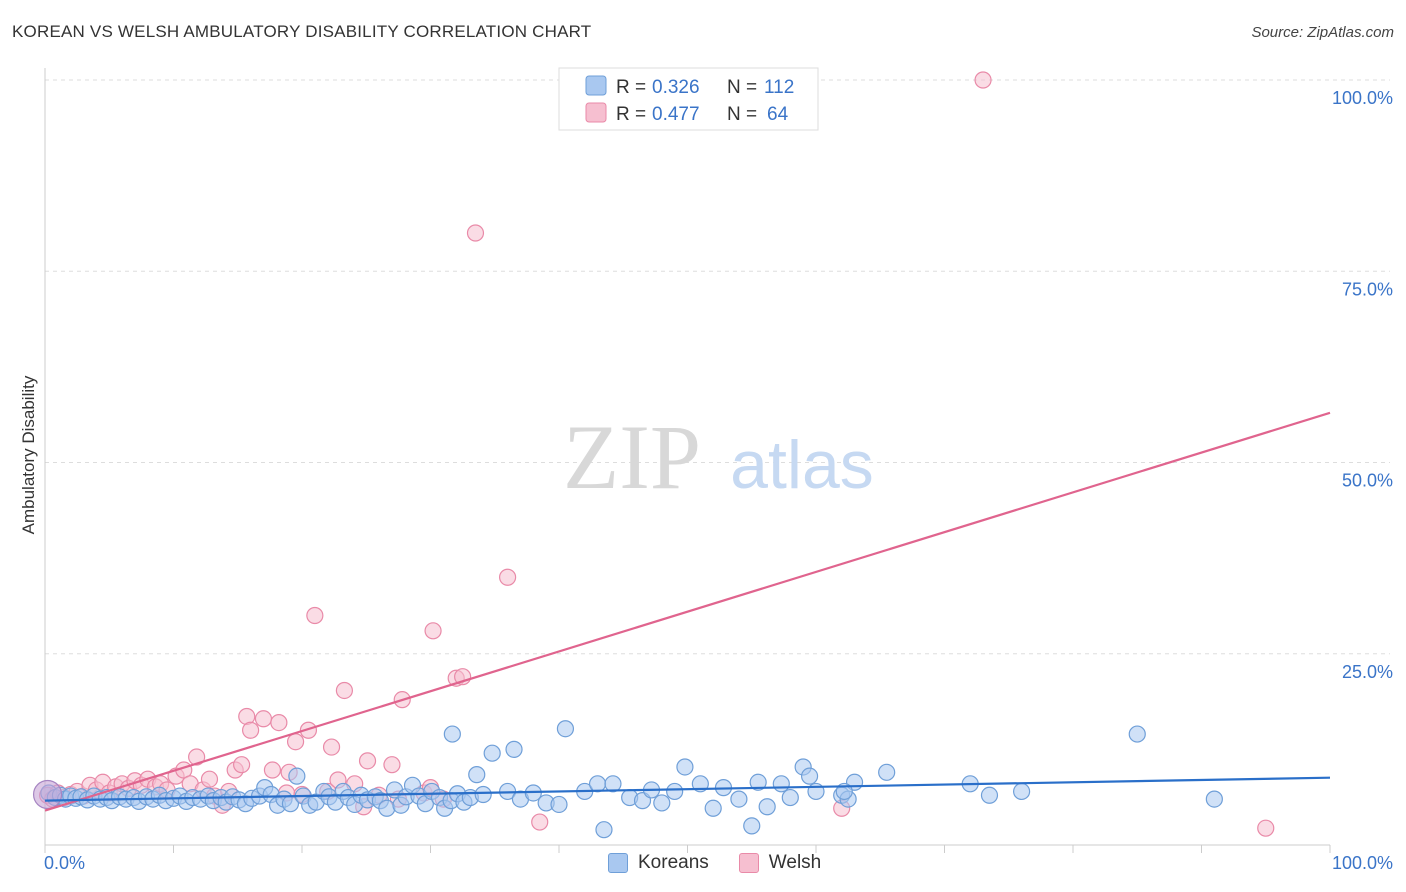 The width and height of the screenshot is (1406, 892). Describe the element at coordinates (779, 87) in the screenshot. I see `legend-n-value: 112` at that location.